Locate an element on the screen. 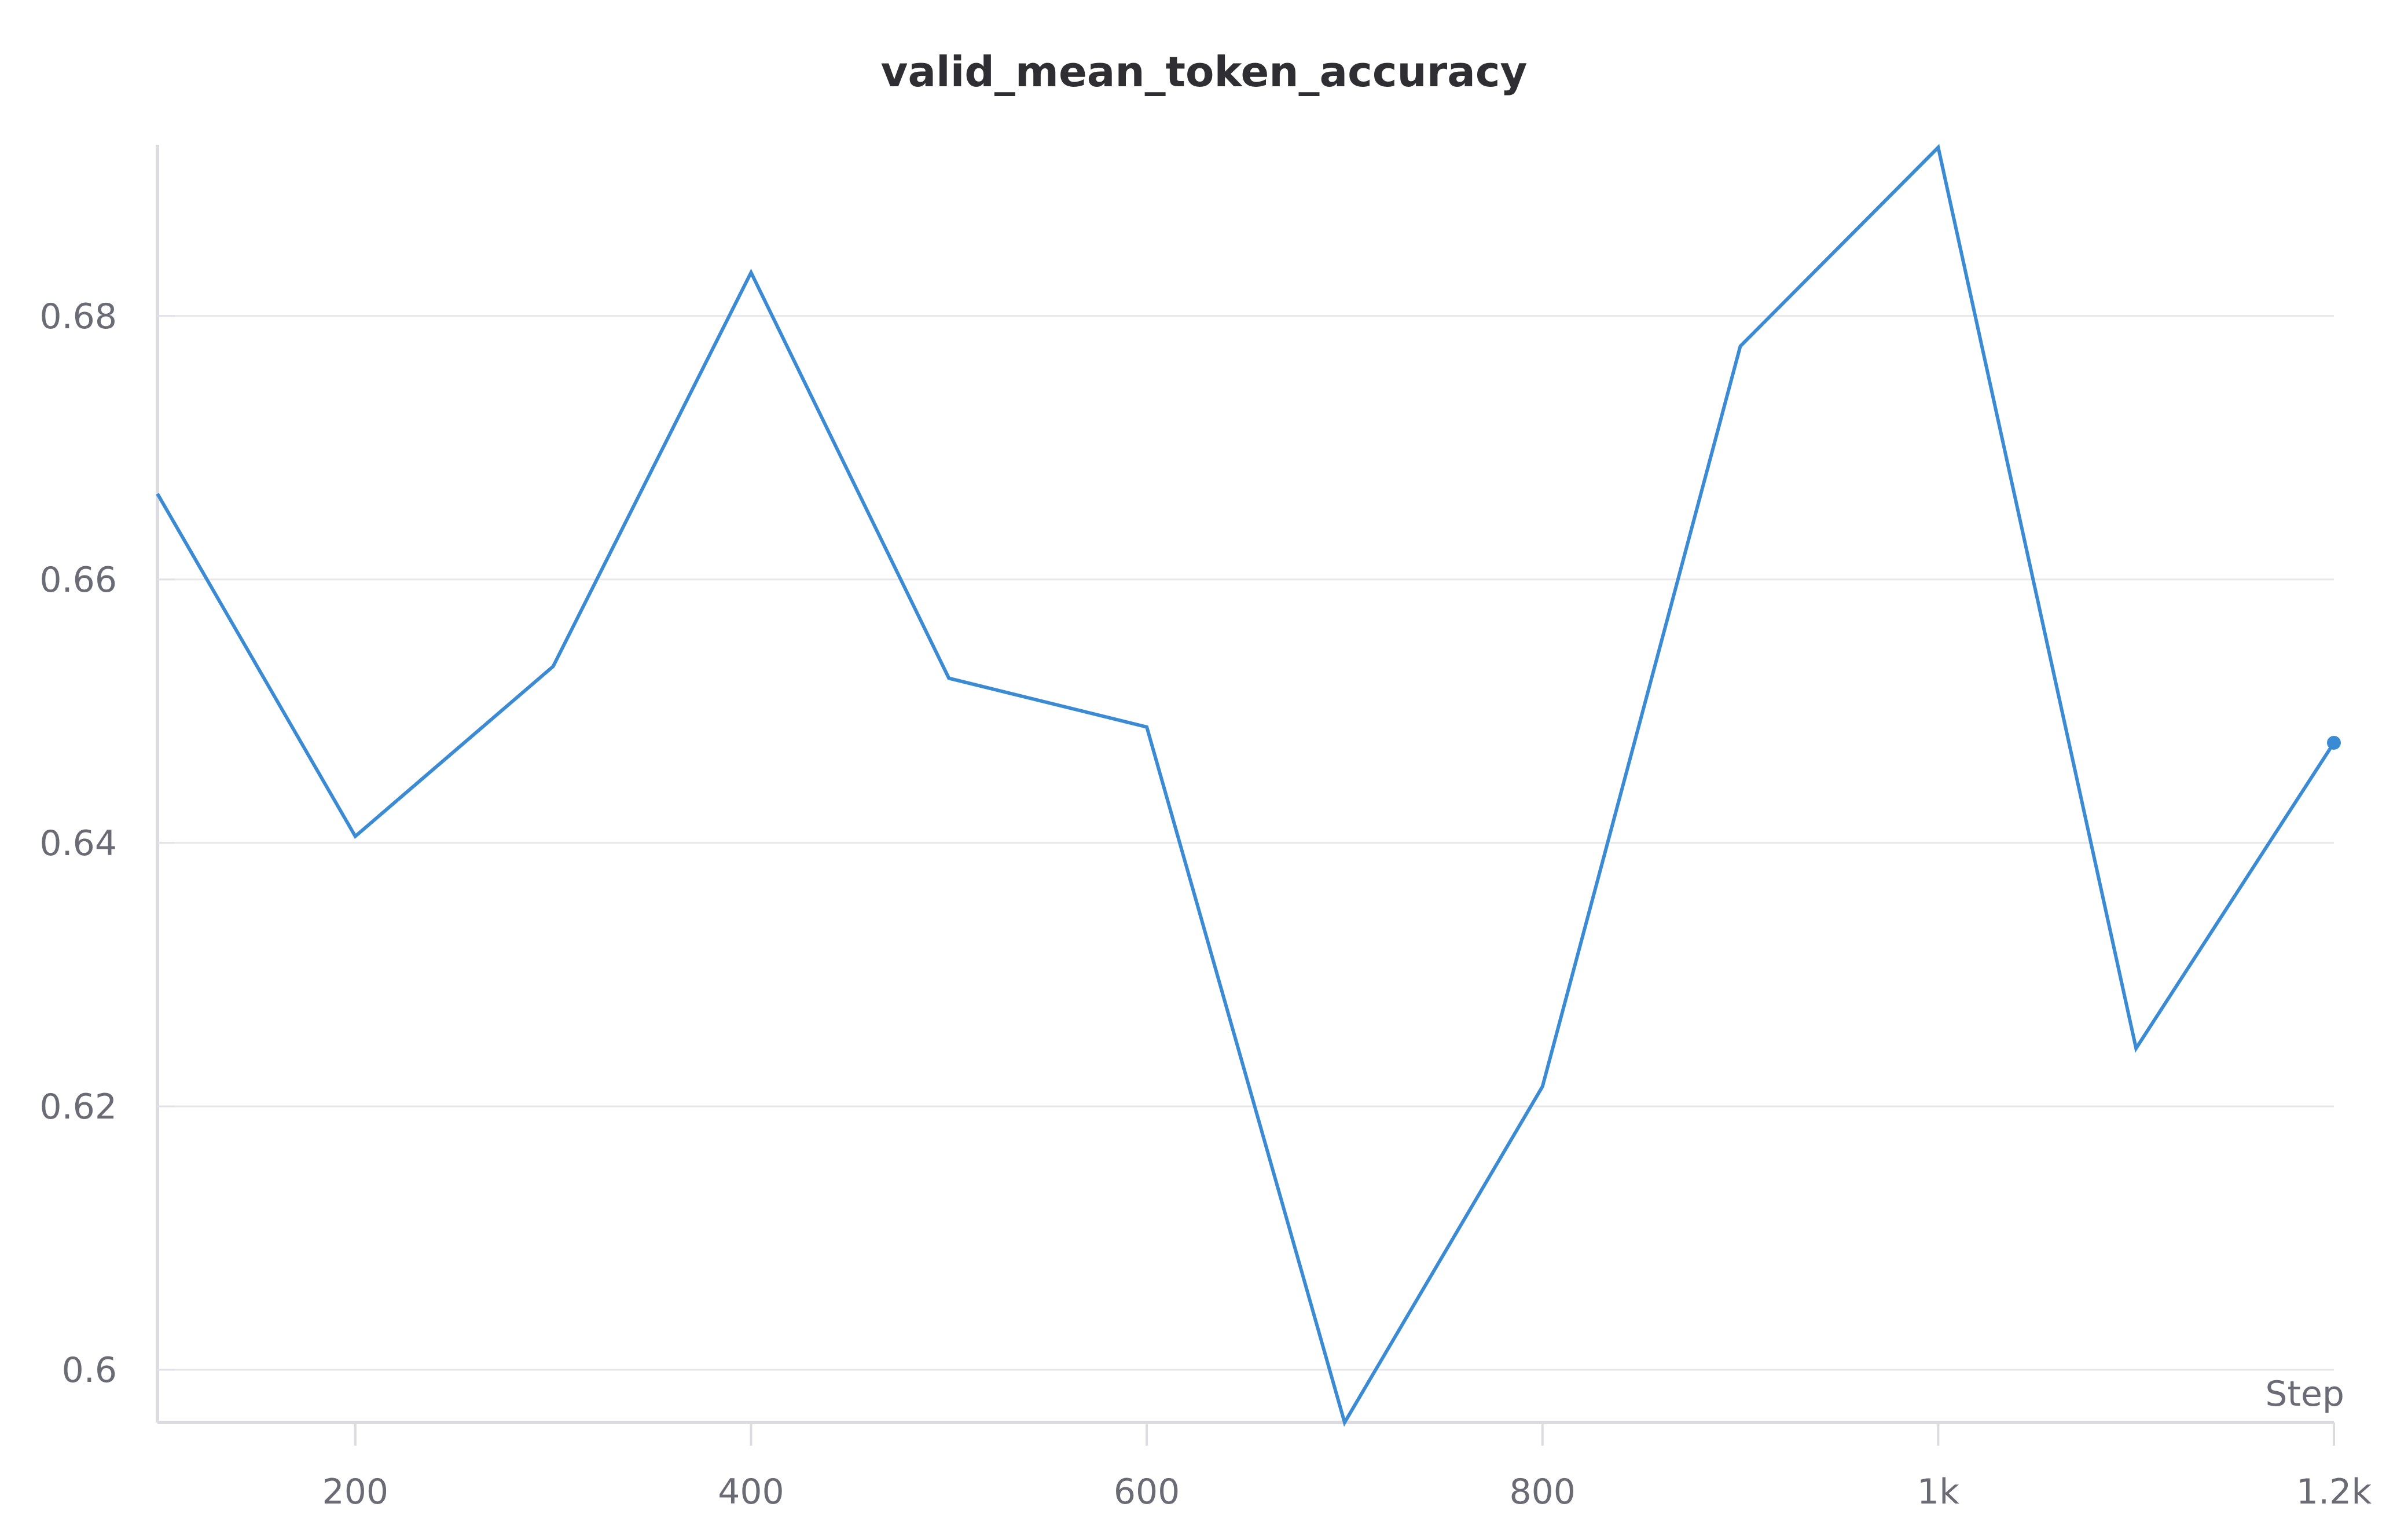 This screenshot has height=1540, width=2408. chart-title: valid_mean_token_accuracy is located at coordinates (1204, 71).